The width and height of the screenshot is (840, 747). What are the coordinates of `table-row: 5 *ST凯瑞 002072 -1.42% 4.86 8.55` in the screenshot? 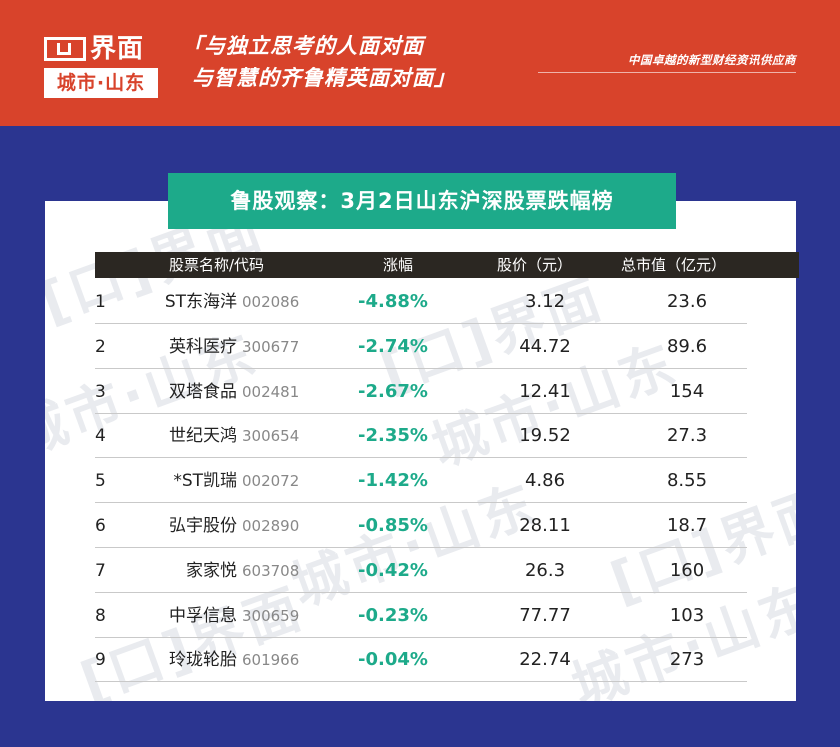 It's located at (421, 481).